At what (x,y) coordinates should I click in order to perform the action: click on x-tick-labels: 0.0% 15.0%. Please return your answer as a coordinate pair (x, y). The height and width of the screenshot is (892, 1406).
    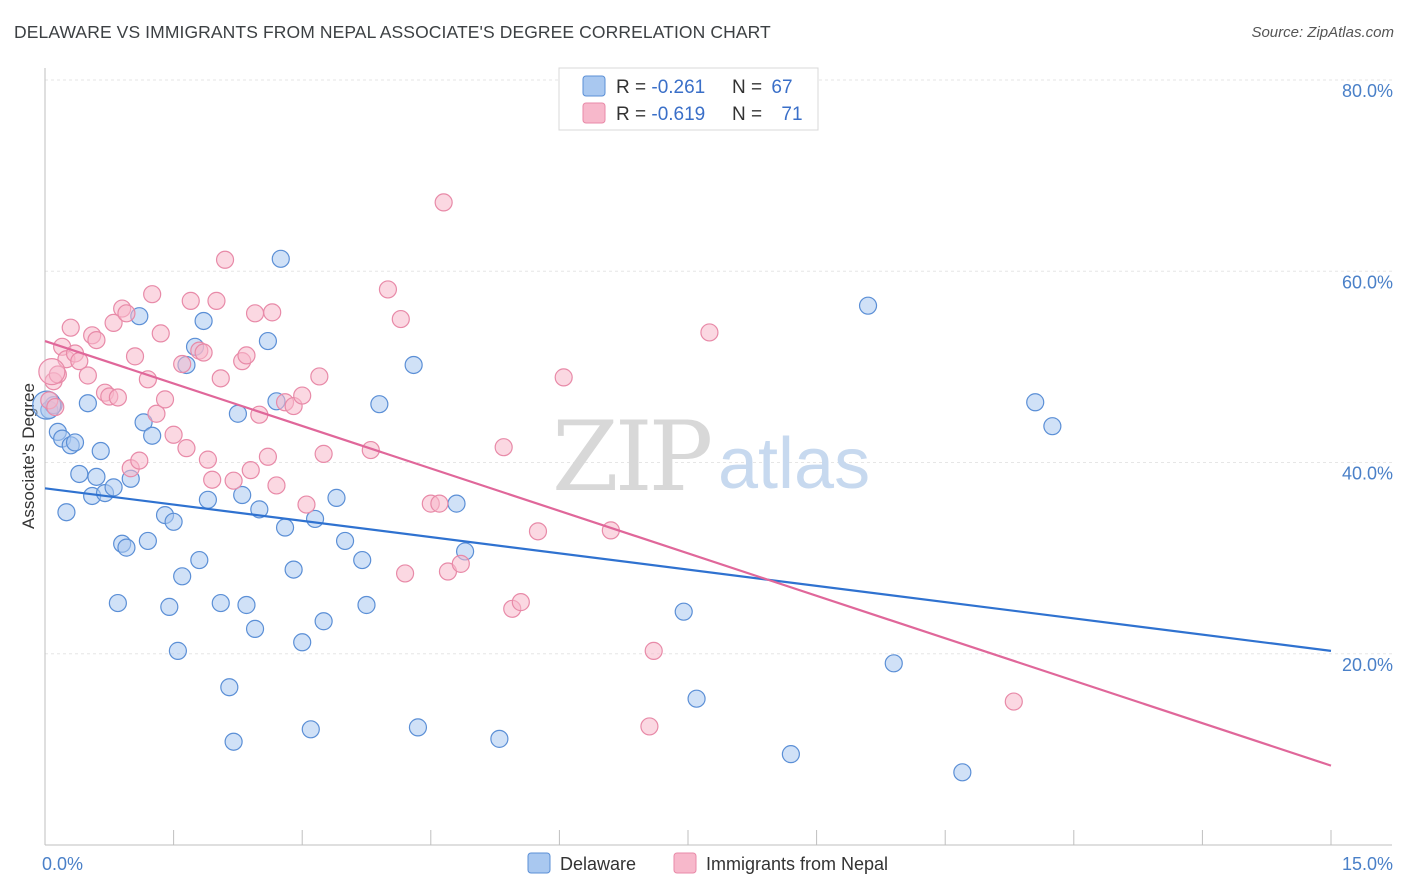
    Looking at the image, I should click on (717, 864).